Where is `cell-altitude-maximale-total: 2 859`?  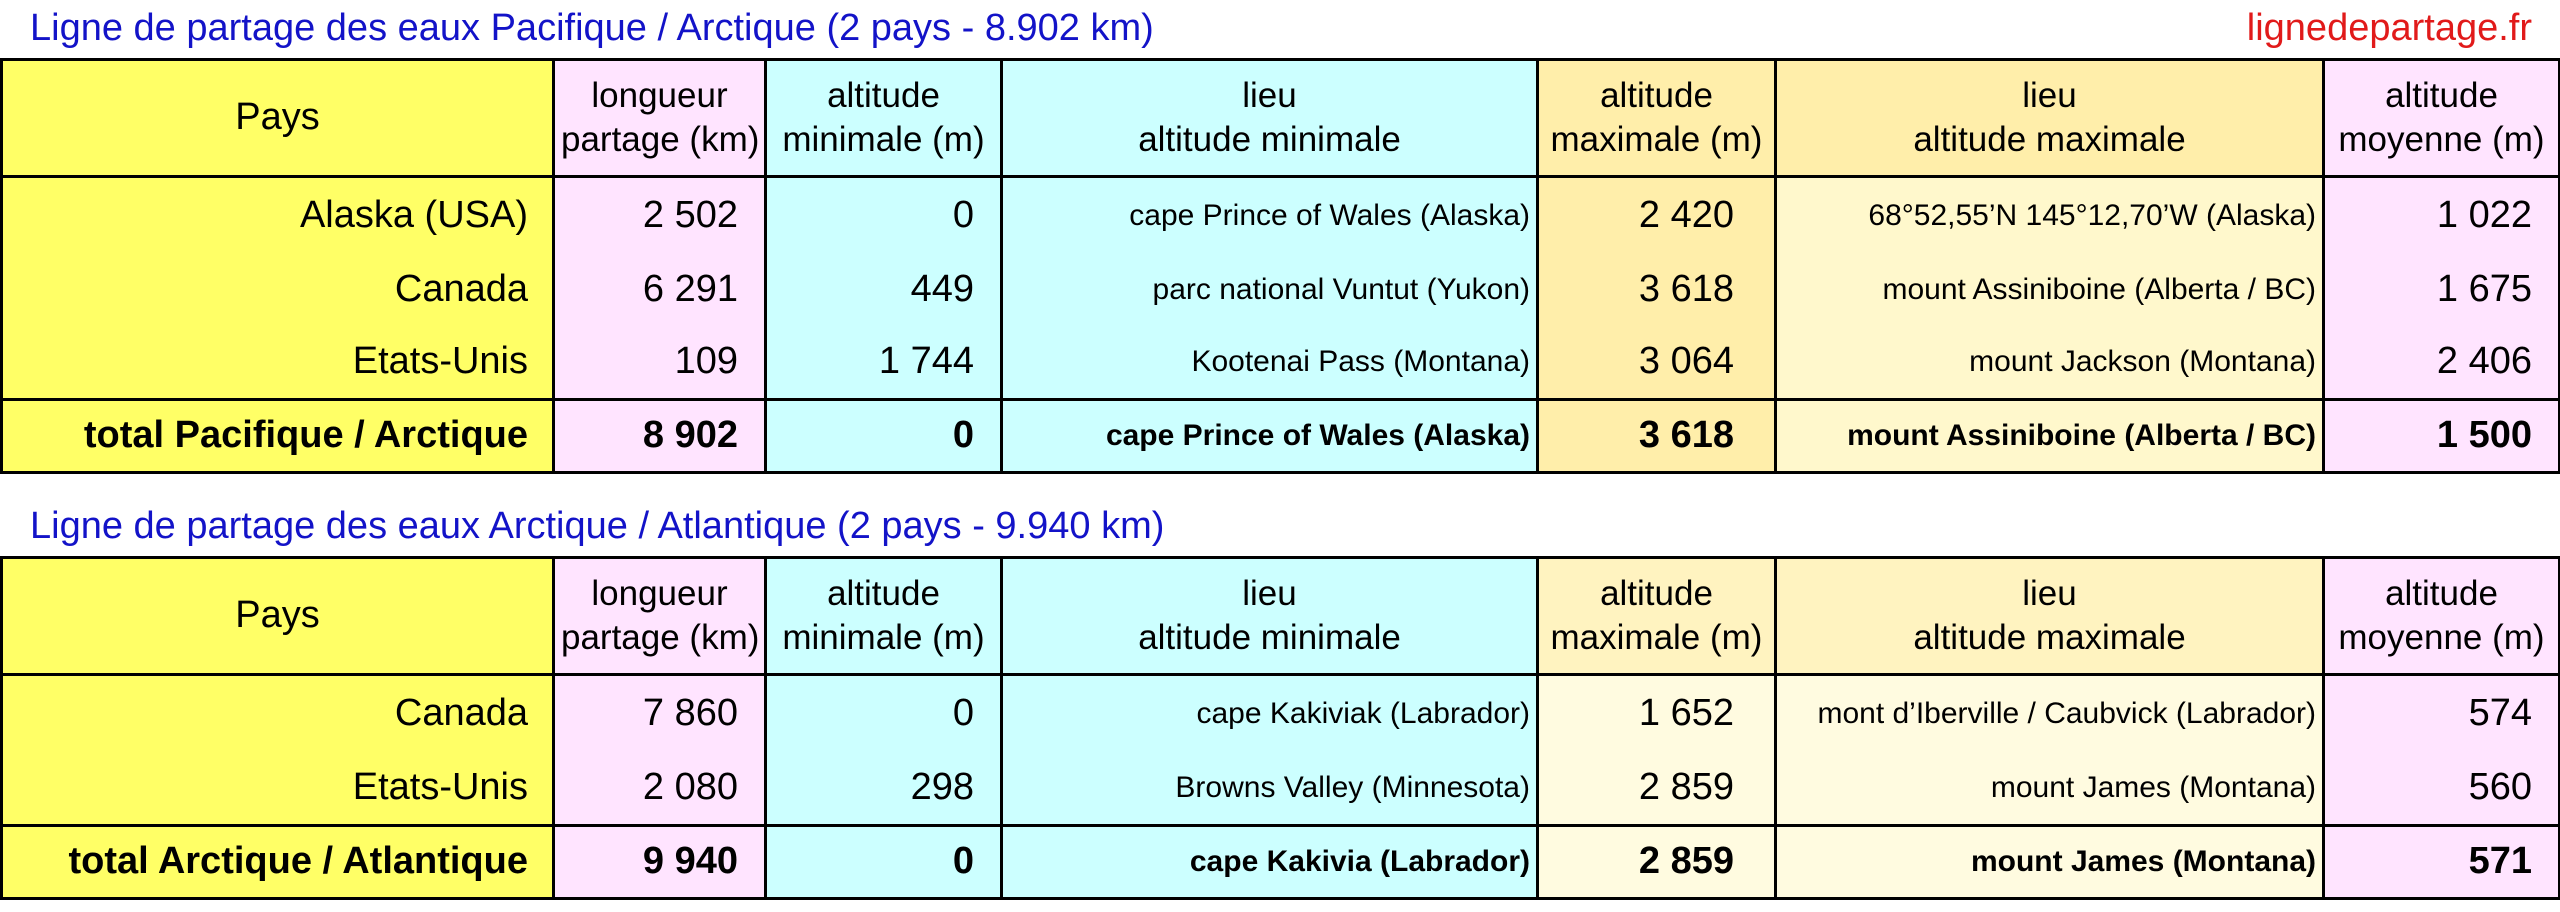
cell-altitude-maximale-total: 2 859 is located at coordinates (1656, 862).